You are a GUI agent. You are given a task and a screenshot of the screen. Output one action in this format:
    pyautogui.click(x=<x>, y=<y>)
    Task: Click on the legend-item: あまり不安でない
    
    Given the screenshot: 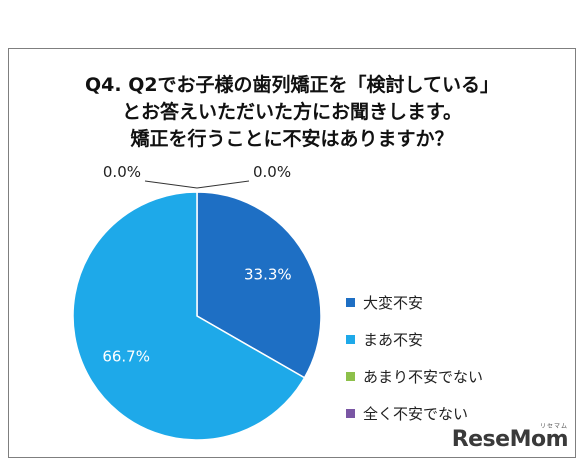 What is the action you would take?
    pyautogui.click(x=414, y=376)
    